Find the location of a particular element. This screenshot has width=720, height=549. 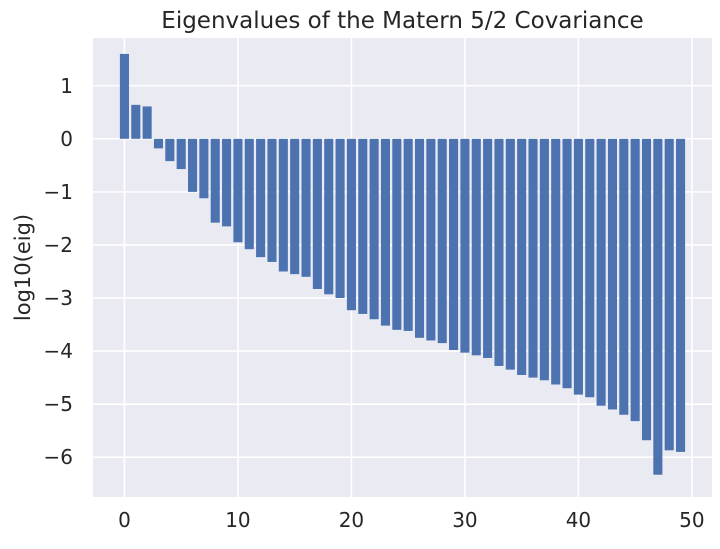

x-tick-labels: 0 10 20 30 40 50 is located at coordinates (411, 520).